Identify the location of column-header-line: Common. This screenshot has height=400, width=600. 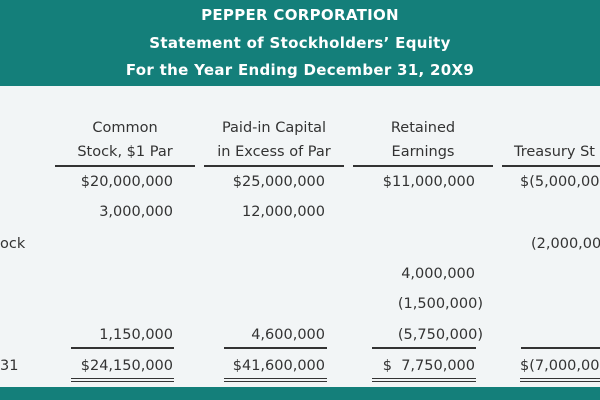
(125, 128).